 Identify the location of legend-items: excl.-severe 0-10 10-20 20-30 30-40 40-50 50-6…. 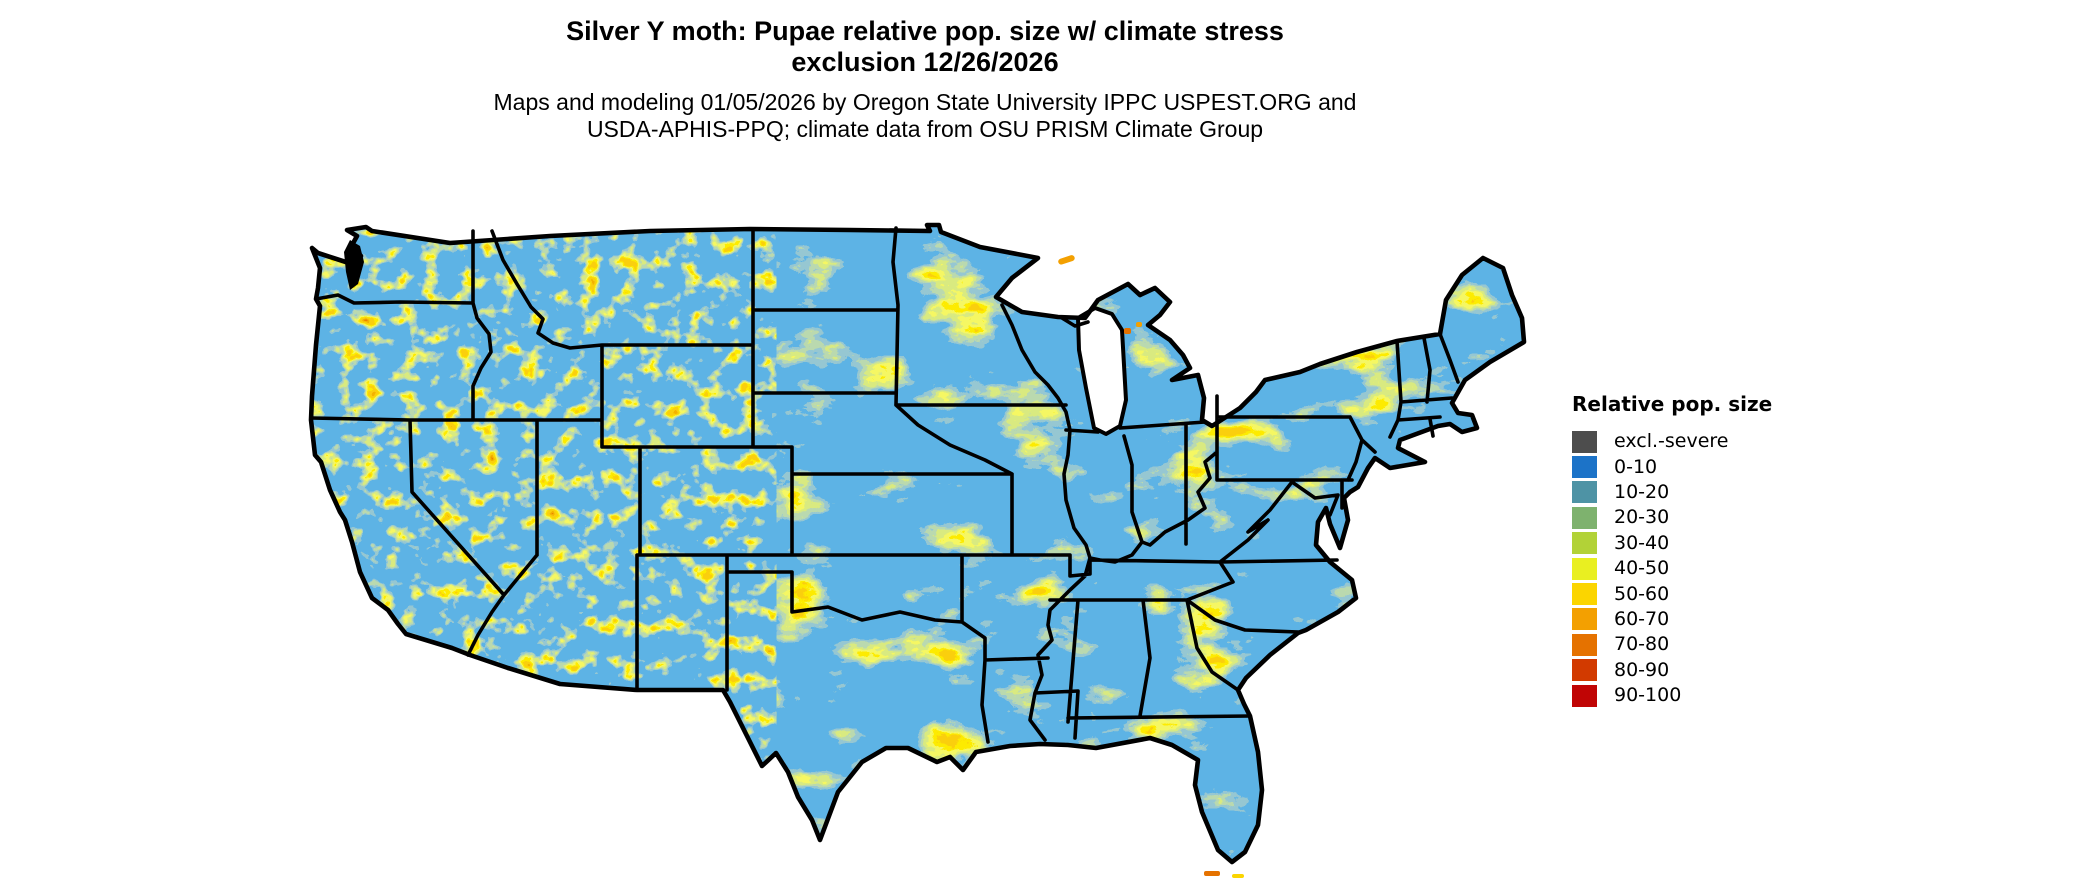
(1672, 568).